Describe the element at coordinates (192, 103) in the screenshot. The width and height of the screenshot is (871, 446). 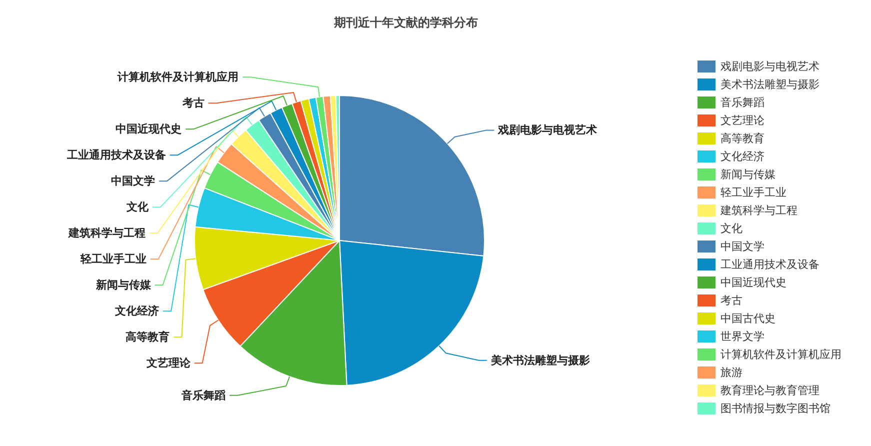
I see `data-label: 考古` at that location.